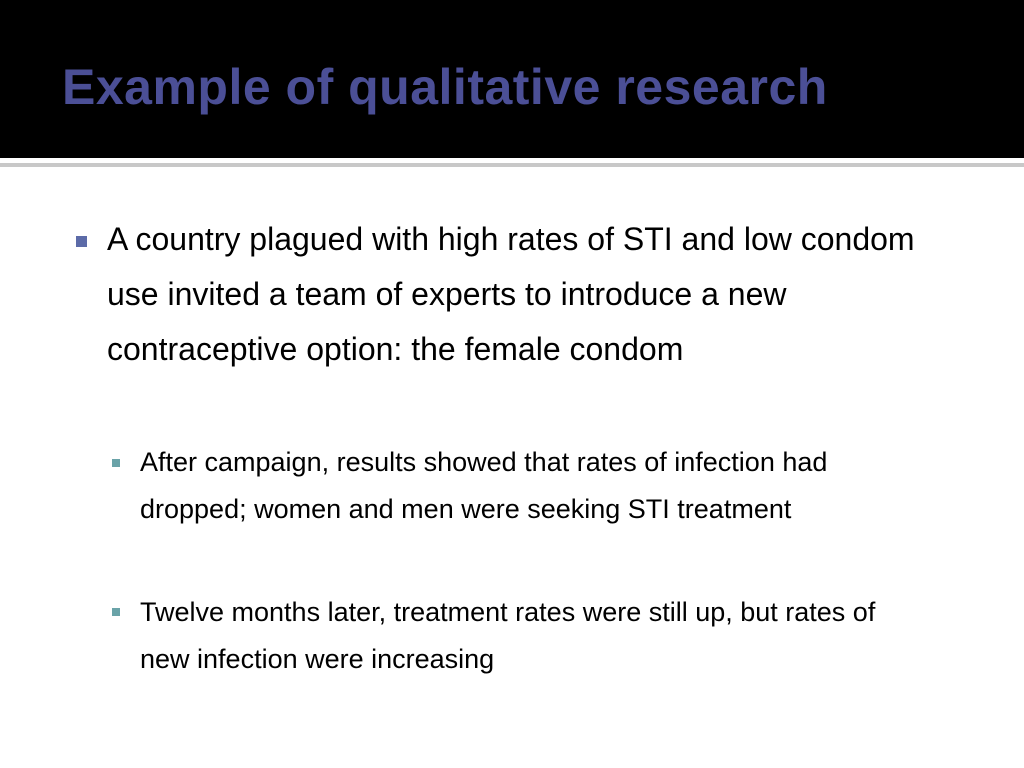  What do you see at coordinates (512, 165) in the screenshot?
I see `divider` at bounding box center [512, 165].